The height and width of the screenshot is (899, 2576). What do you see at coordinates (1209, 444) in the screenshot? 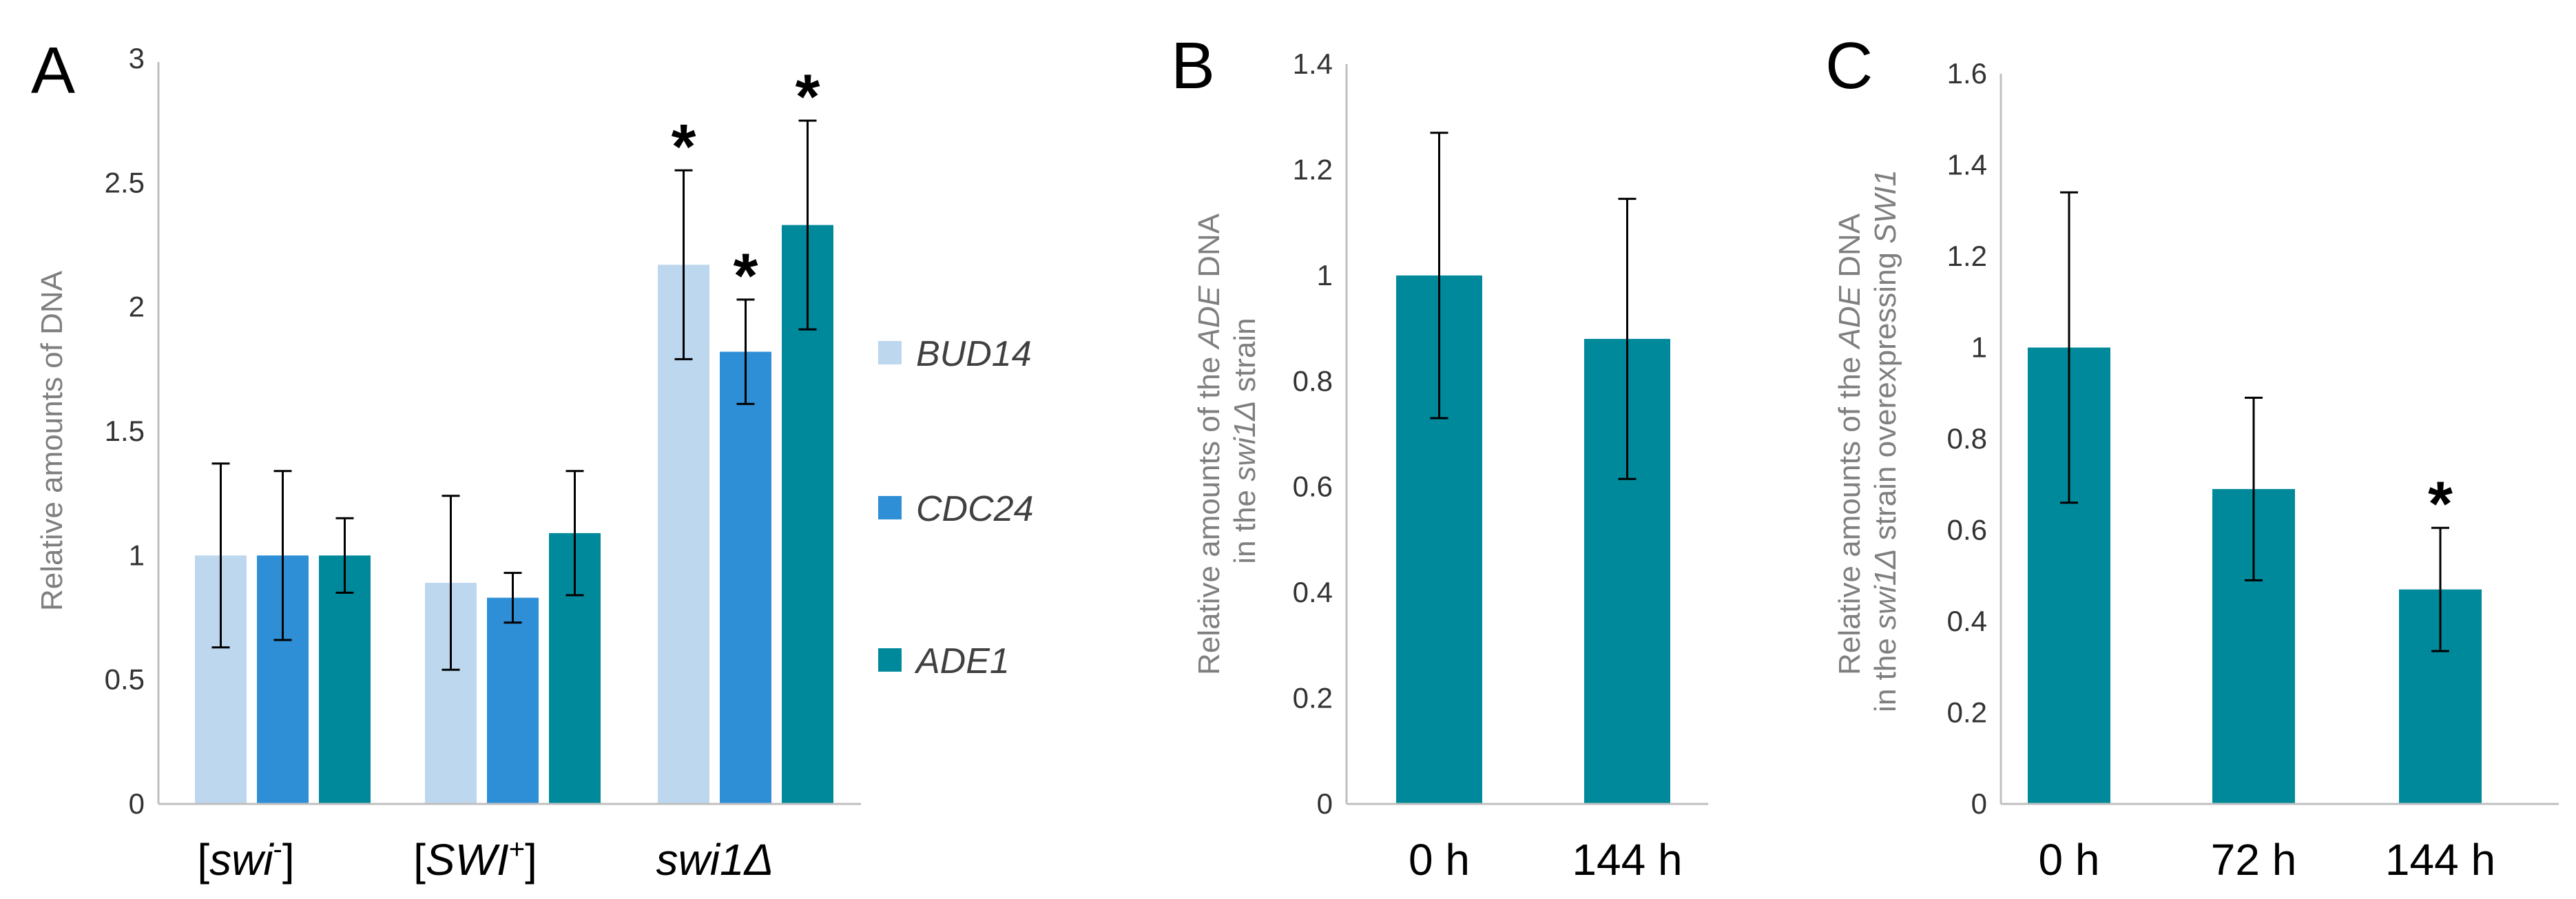
I see `panel-b-y-axis-label-line-1: Relative amounts of the ADE DNA` at bounding box center [1209, 444].